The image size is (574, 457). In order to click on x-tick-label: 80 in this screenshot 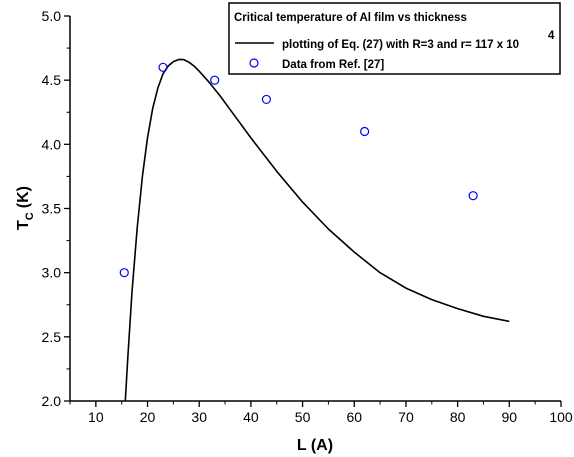, I will do `click(458, 417)`.